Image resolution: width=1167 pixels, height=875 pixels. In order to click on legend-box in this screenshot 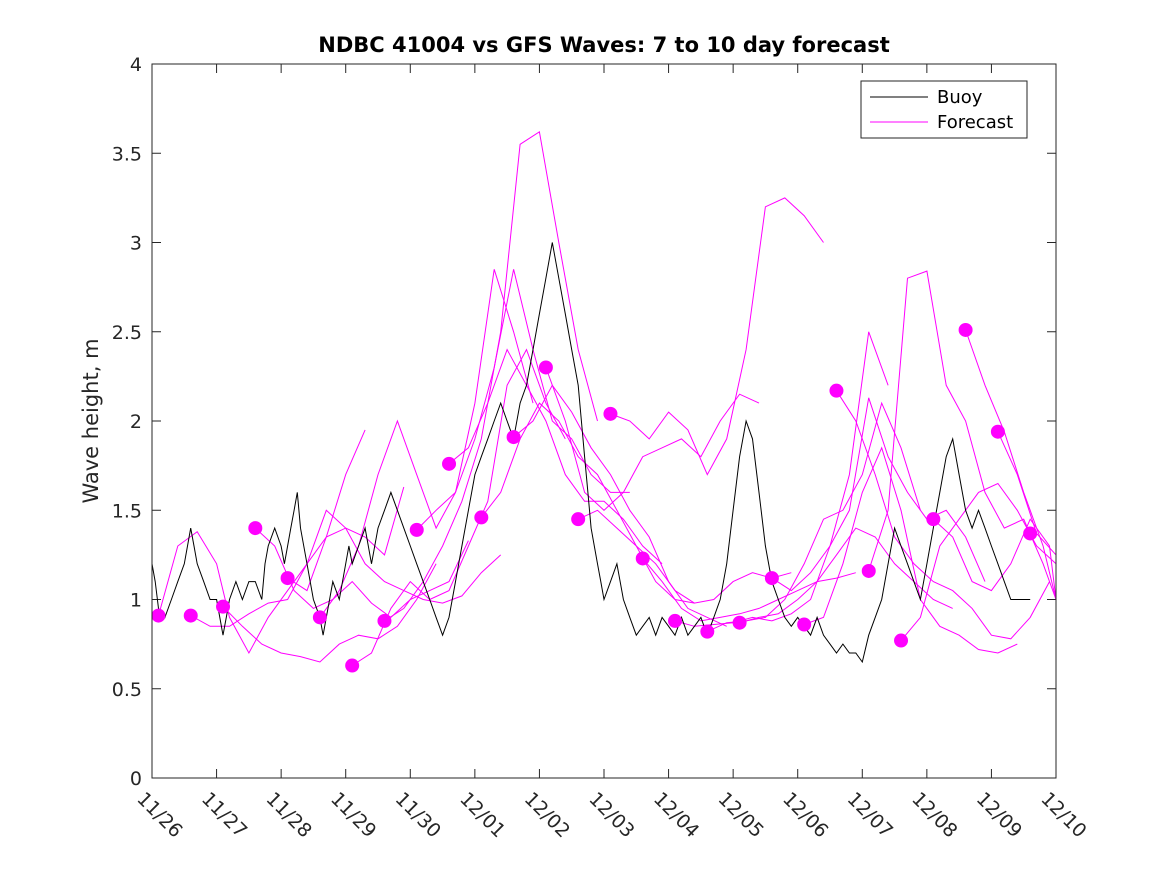, I will do `click(944, 109)`.